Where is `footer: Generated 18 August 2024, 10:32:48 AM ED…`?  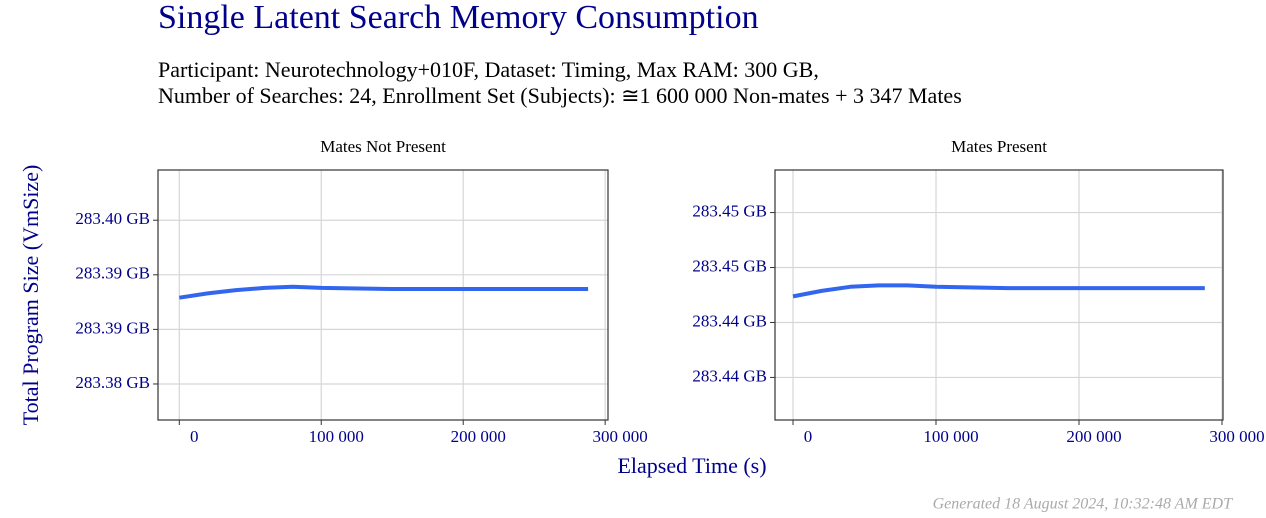
footer: Generated 18 August 2024, 10:32:48 AM ED… is located at coordinates (1083, 504).